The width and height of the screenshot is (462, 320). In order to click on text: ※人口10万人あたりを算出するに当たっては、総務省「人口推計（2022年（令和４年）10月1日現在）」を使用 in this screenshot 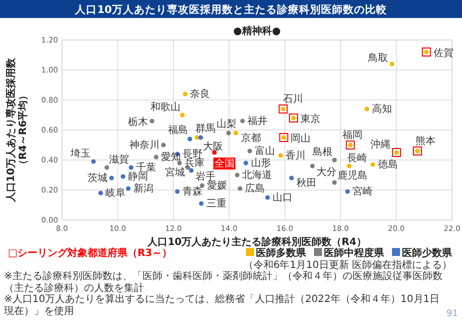, I will do `click(222, 305)`.